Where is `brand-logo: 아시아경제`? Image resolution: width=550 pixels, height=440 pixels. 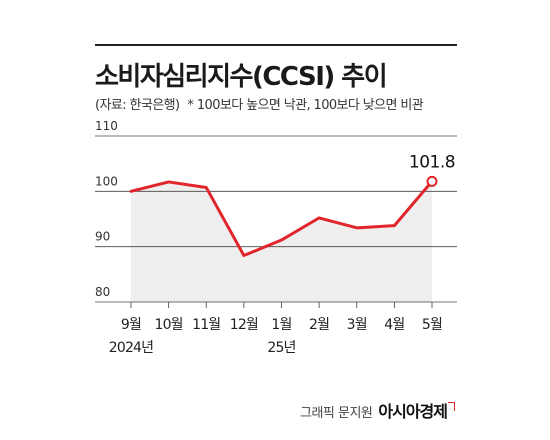 brand-logo: 아시아경제 is located at coordinates (416, 410).